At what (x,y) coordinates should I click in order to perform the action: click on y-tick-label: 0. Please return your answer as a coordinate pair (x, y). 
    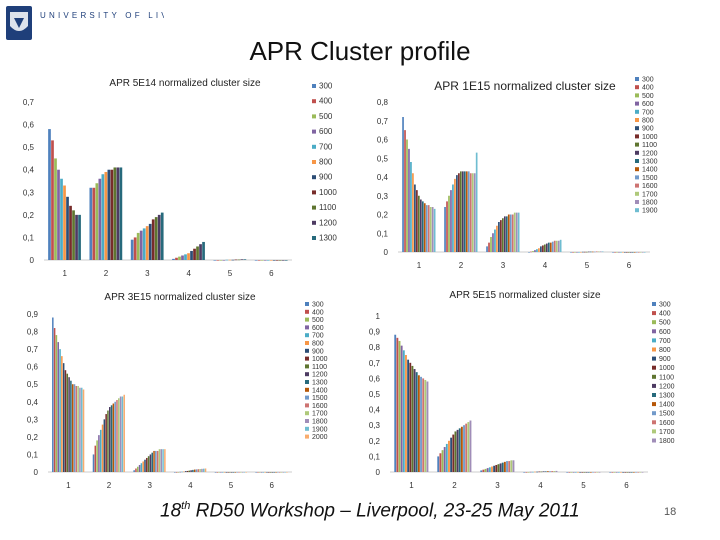
    Looking at the image, I should click on (386, 252).